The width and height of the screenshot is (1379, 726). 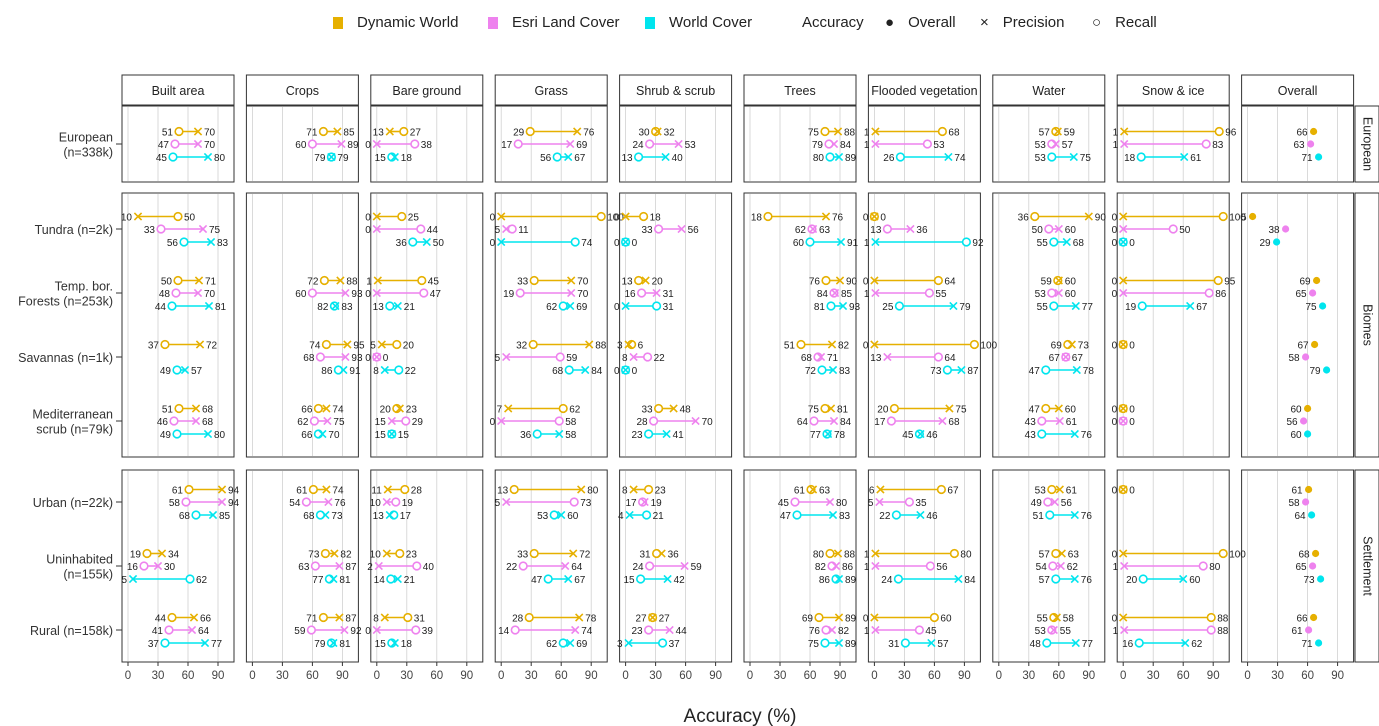 What do you see at coordinates (338, 491) in the screenshot?
I see `data-label: 74` at bounding box center [338, 491].